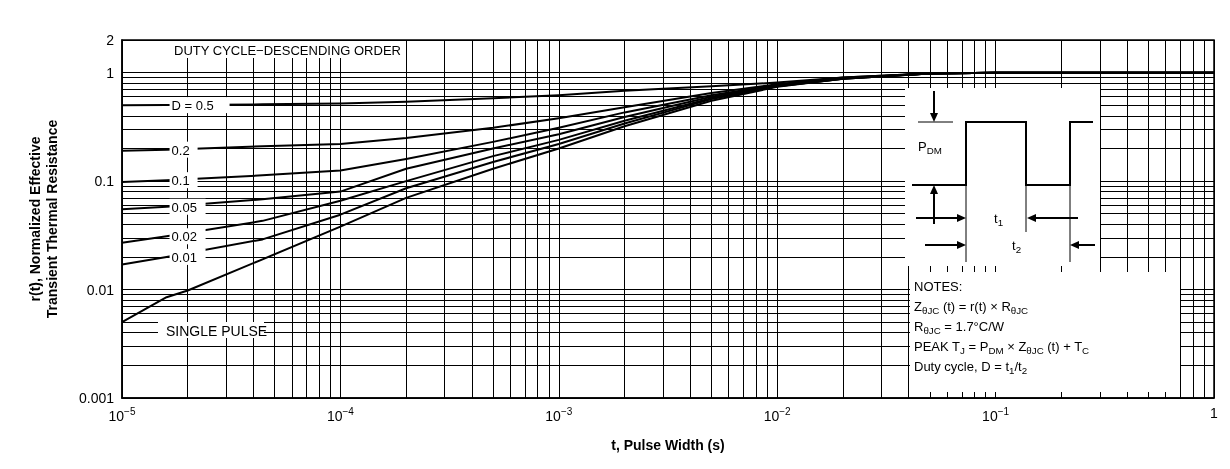  Describe the element at coordinates (100, 289) in the screenshot. I see `y-tick-label: 0.01` at that location.